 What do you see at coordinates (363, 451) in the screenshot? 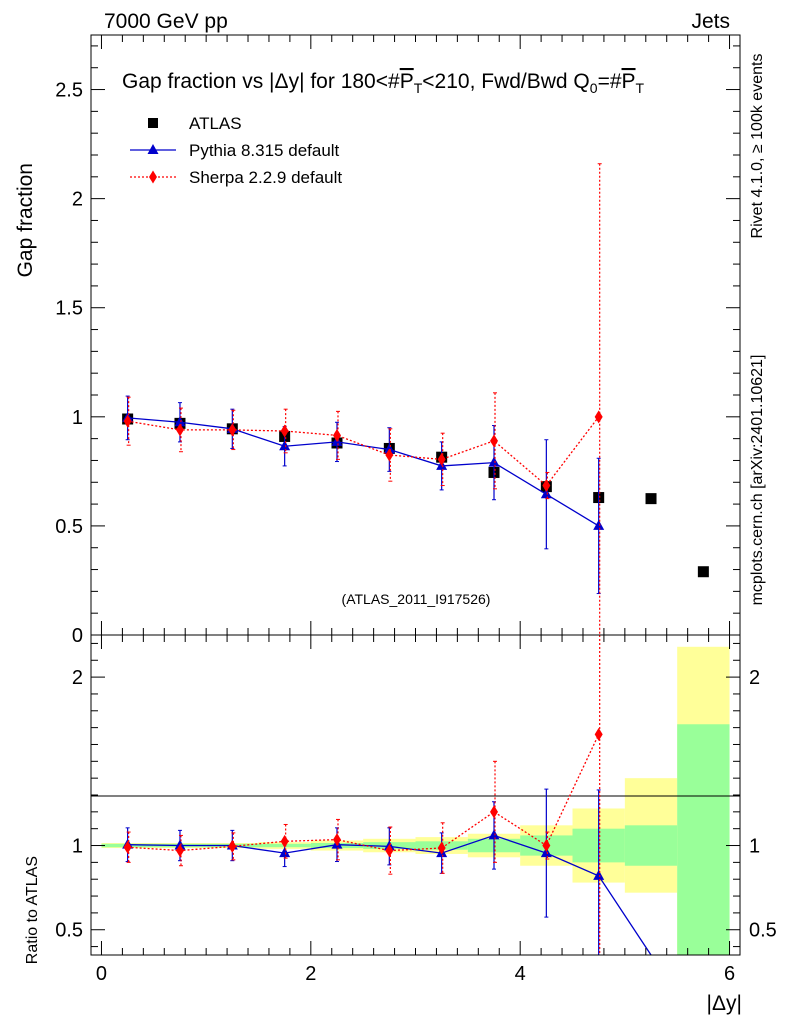
I see `main-sherpa-line` at bounding box center [363, 451].